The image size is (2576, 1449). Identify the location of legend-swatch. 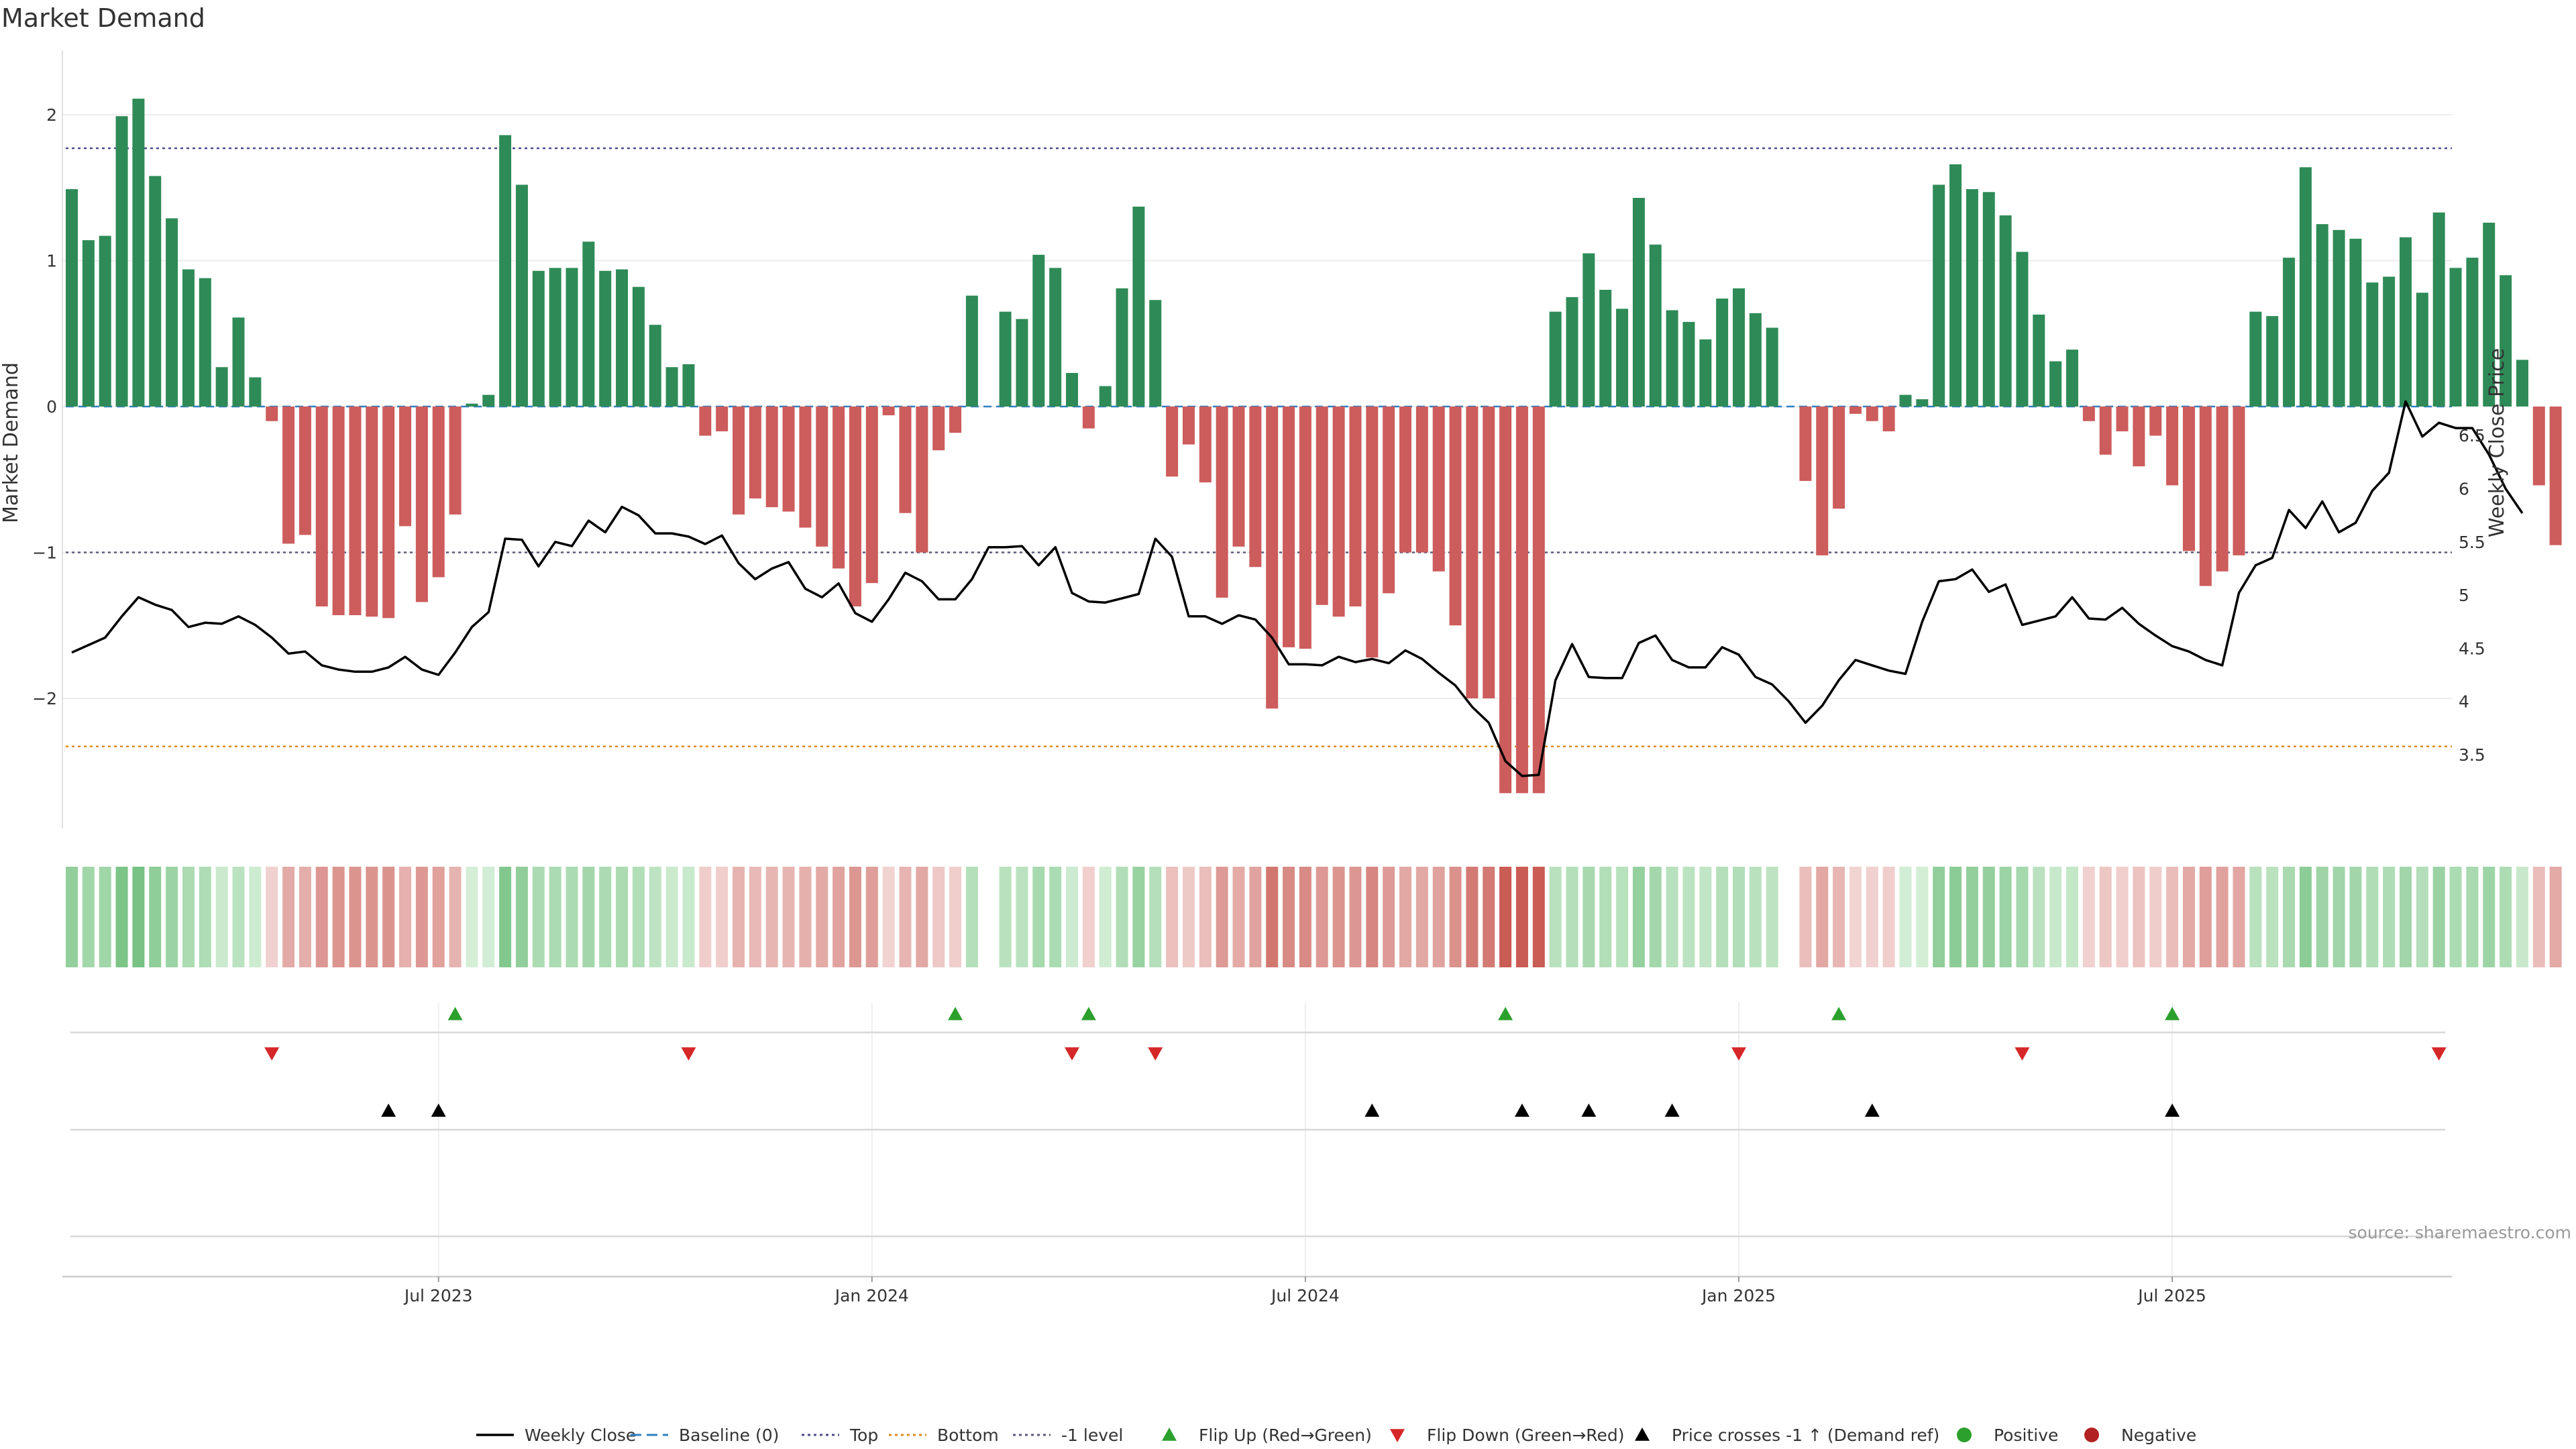
(1169, 1434).